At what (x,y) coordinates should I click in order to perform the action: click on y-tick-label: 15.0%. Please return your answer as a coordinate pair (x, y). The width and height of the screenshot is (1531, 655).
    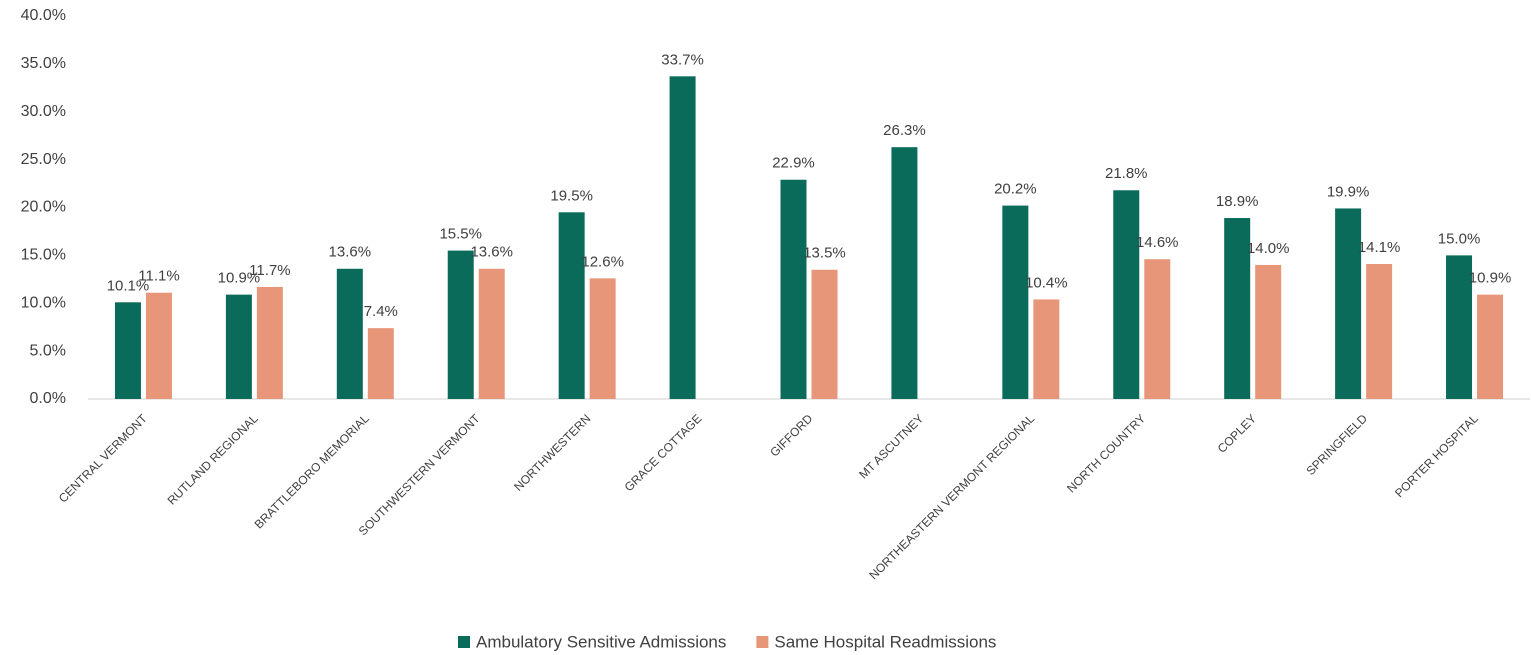
    Looking at the image, I should click on (43, 255).